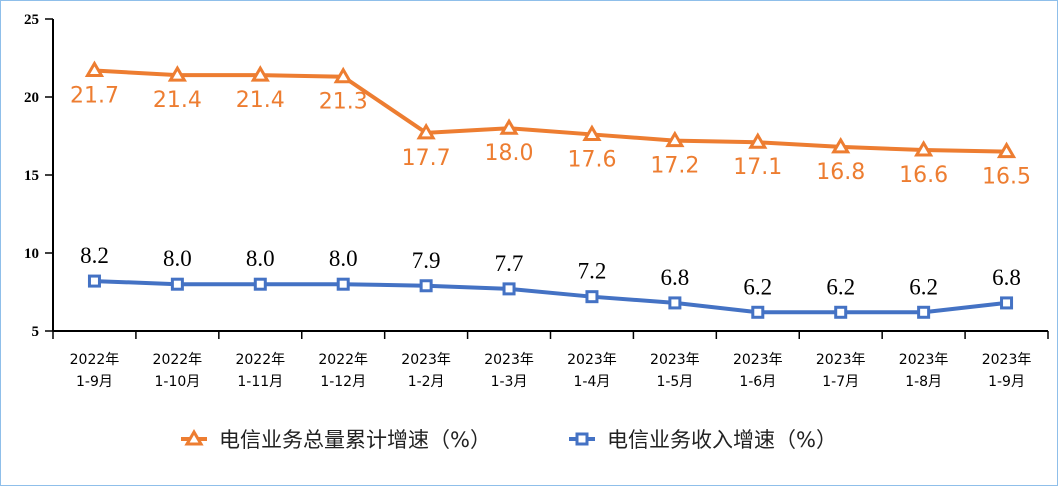  I want to click on data-label: 17.2, so click(674, 166).